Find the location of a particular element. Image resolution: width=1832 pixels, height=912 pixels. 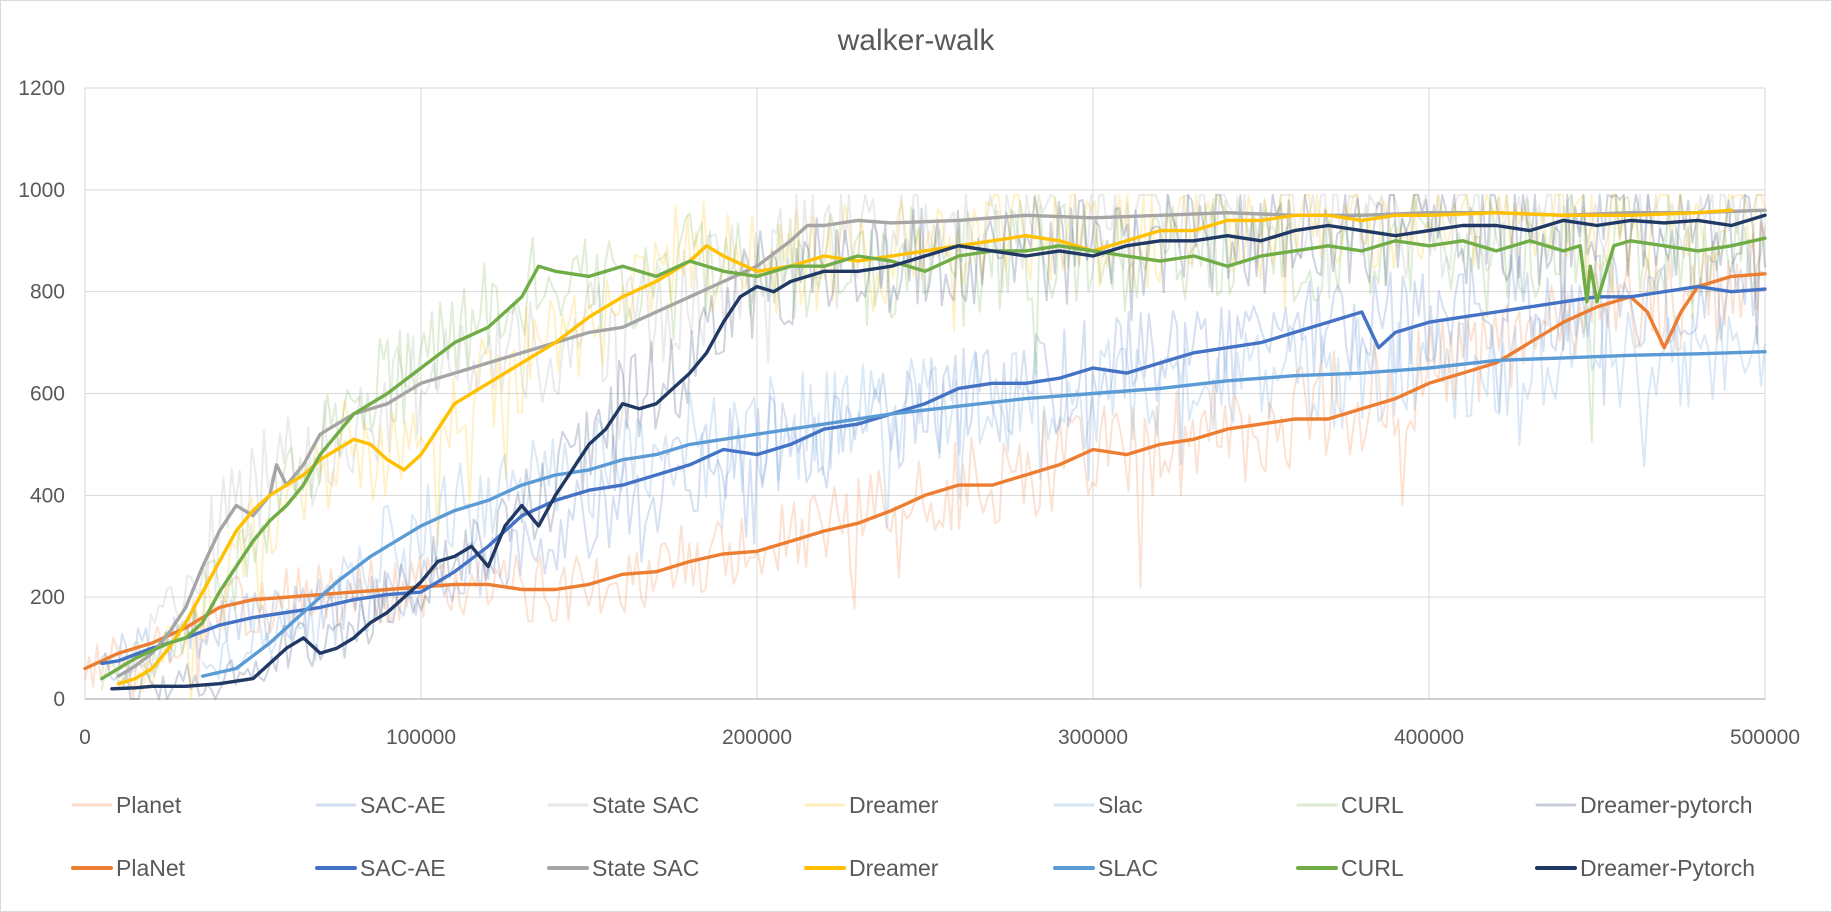

legend-label: SLAC is located at coordinates (1128, 868).